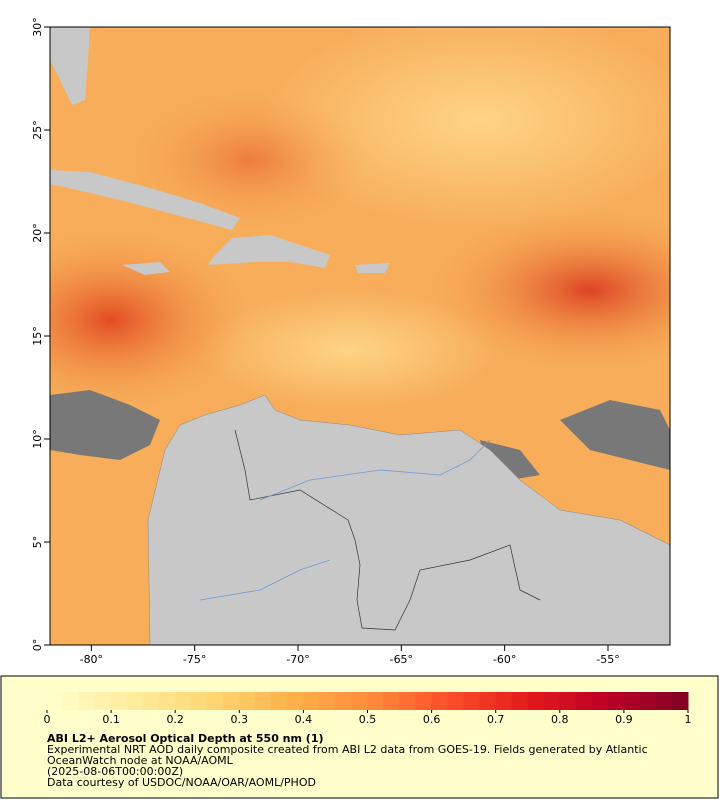  Describe the element at coordinates (368, 719) in the screenshot. I see `colorbar-tick-label: 0.5` at that location.